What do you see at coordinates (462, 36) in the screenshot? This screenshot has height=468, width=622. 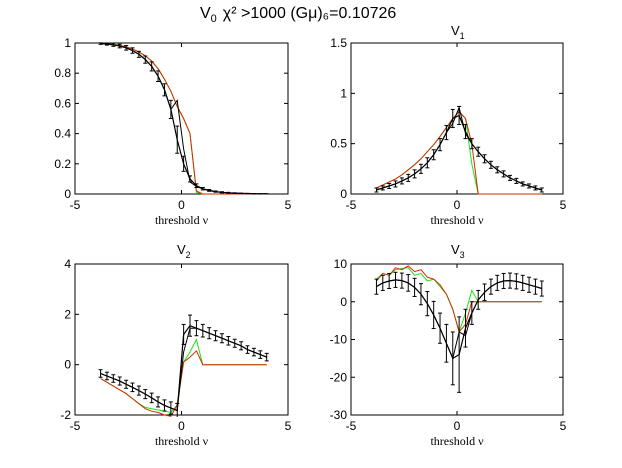 I see `panel-title-sub: 1` at bounding box center [462, 36].